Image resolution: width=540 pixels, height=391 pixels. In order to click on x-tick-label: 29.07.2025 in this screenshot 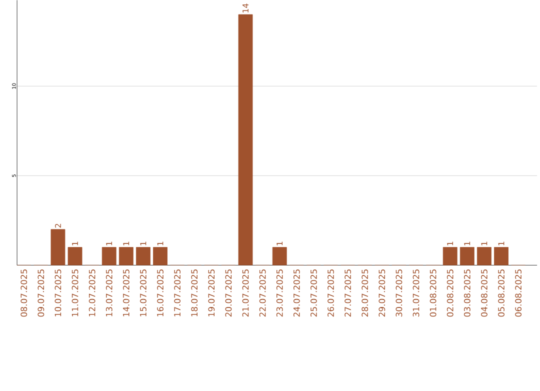, I will do `click(382, 293)`.